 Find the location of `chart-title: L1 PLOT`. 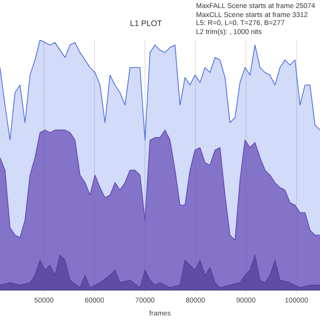

chart-title: L1 PLOT is located at coordinates (146, 23).